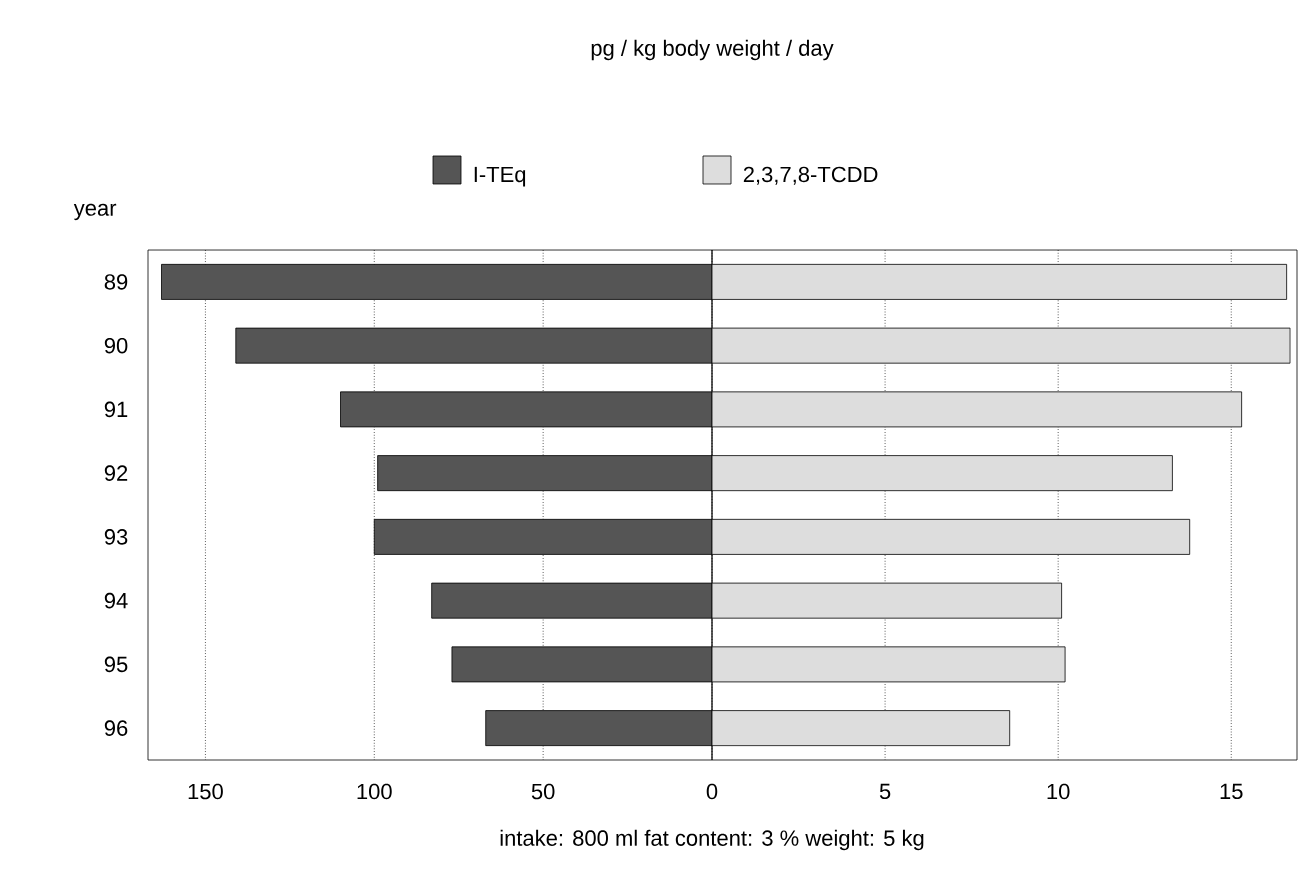 The height and width of the screenshot is (879, 1300). What do you see at coordinates (1058, 791) in the screenshot?
I see `x-tick-label: 10` at bounding box center [1058, 791].